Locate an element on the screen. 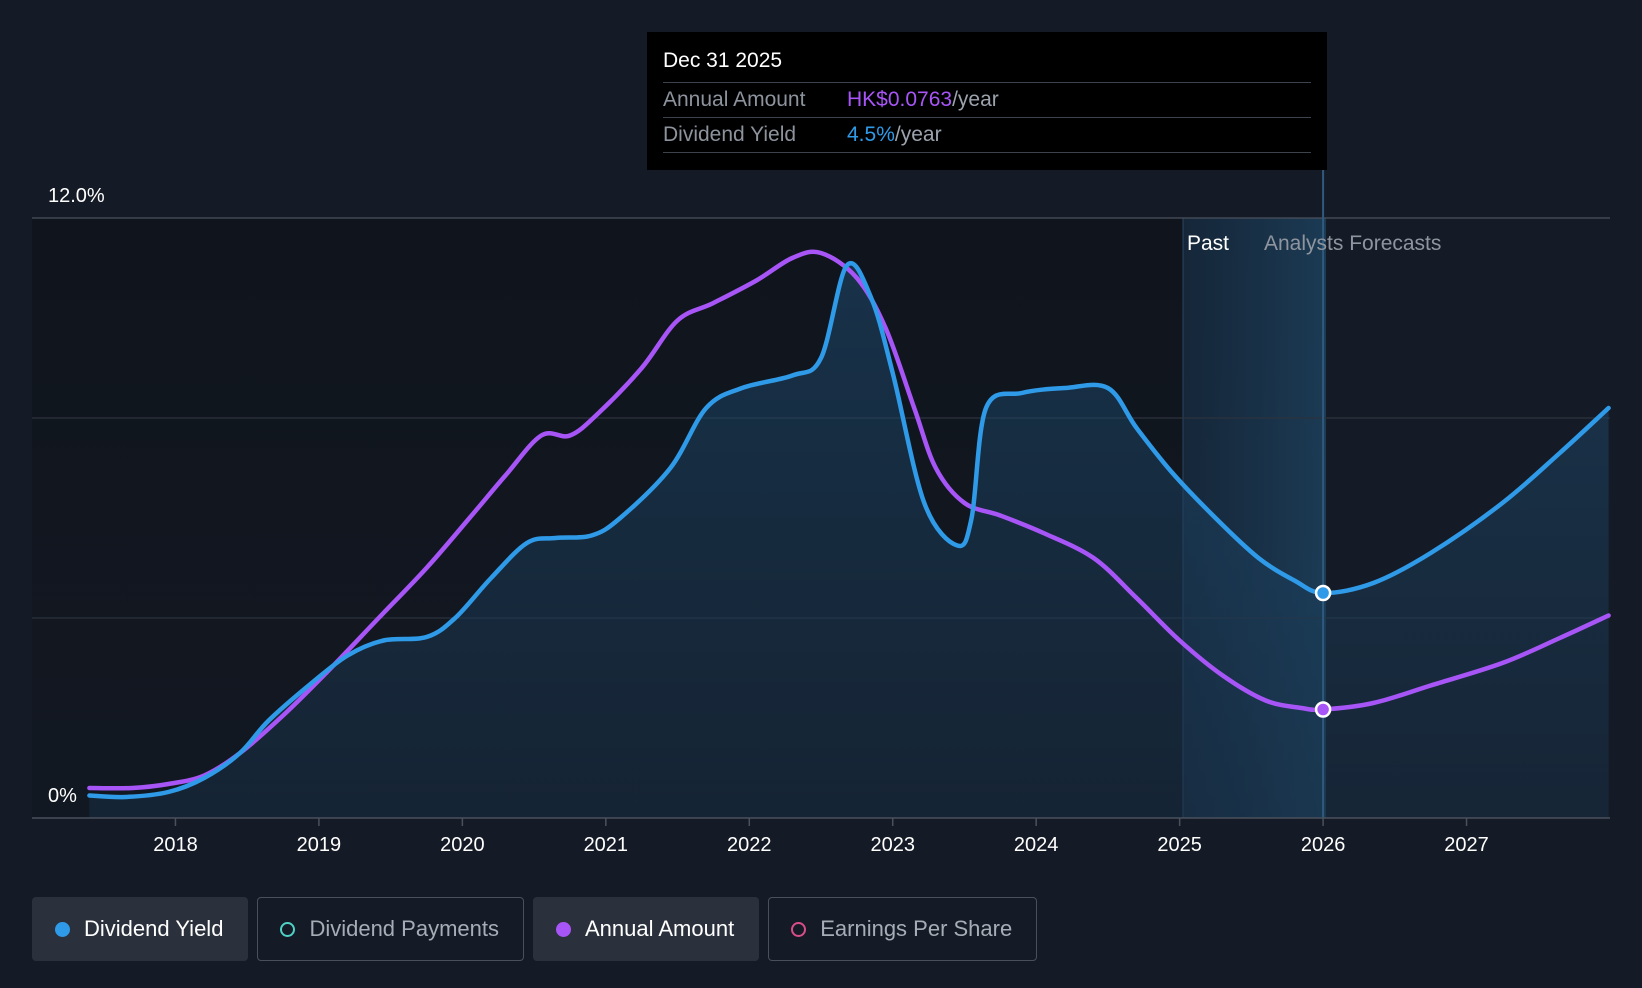 The width and height of the screenshot is (1642, 988). x-tick-label: 2021 is located at coordinates (606, 845).